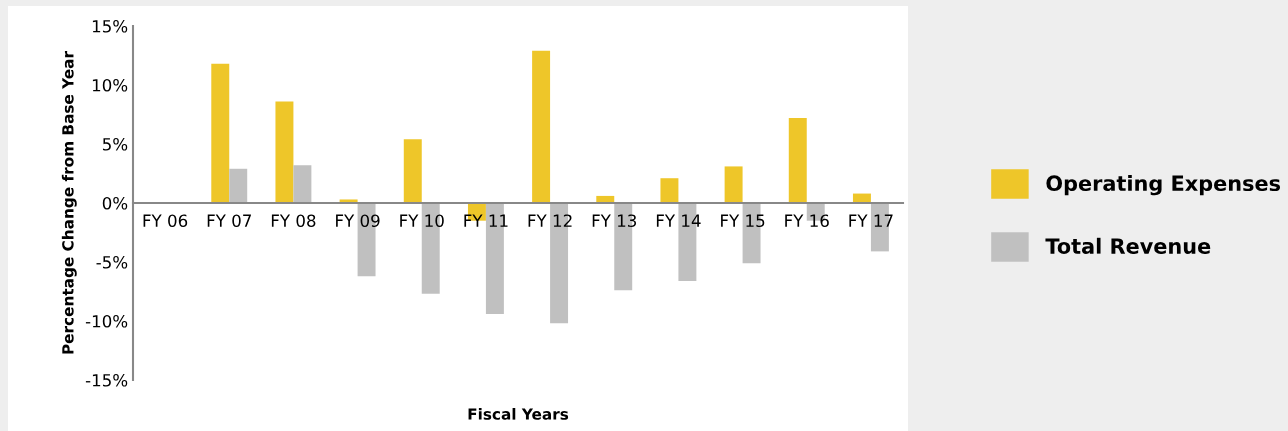 Image resolution: width=1288 pixels, height=431 pixels. Describe the element at coordinates (358, 221) in the screenshot. I see `x-tick-label: FY 09` at that location.